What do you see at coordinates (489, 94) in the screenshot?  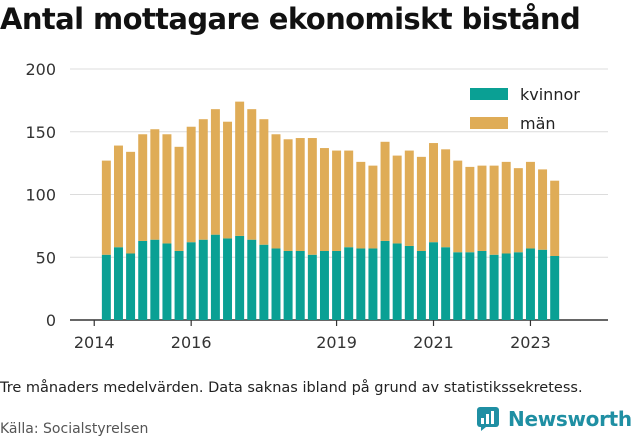 I see `legend-swatch-kvinnor` at bounding box center [489, 94].